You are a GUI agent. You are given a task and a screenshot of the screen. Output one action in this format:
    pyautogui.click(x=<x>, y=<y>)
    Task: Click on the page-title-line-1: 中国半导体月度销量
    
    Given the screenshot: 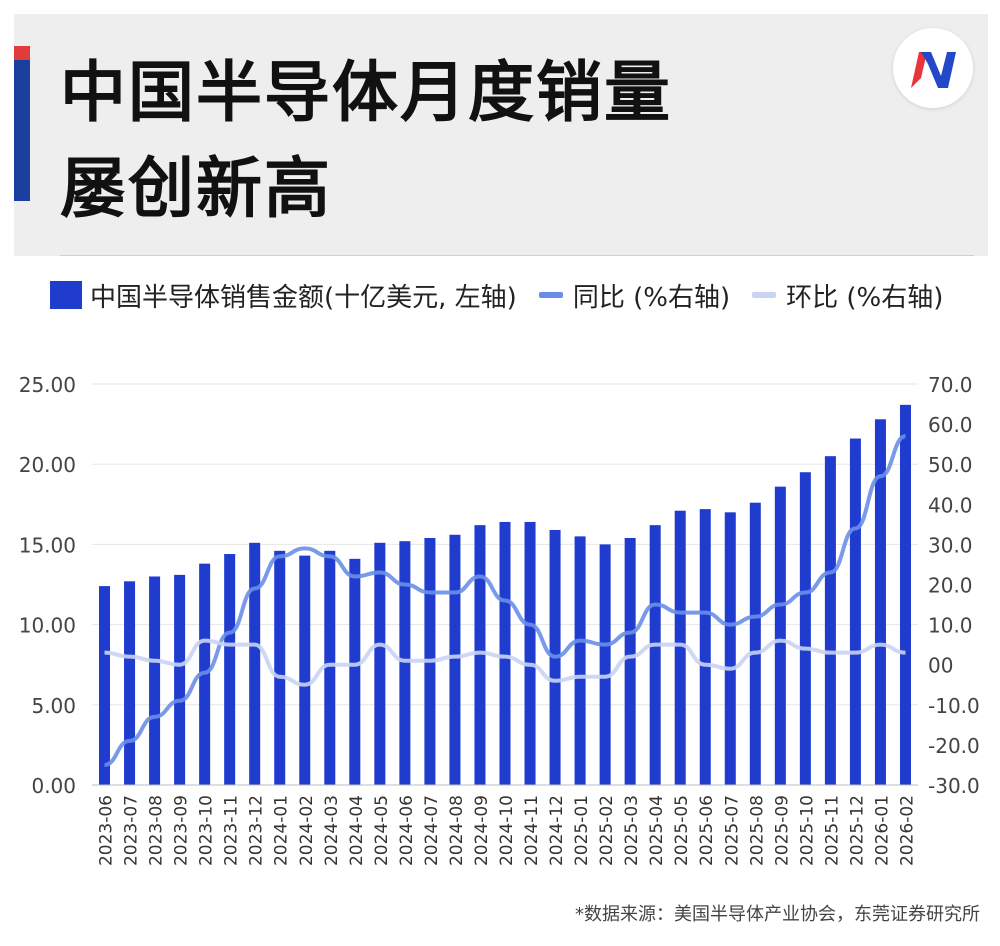 What is the action you would take?
    pyautogui.click(x=366, y=92)
    